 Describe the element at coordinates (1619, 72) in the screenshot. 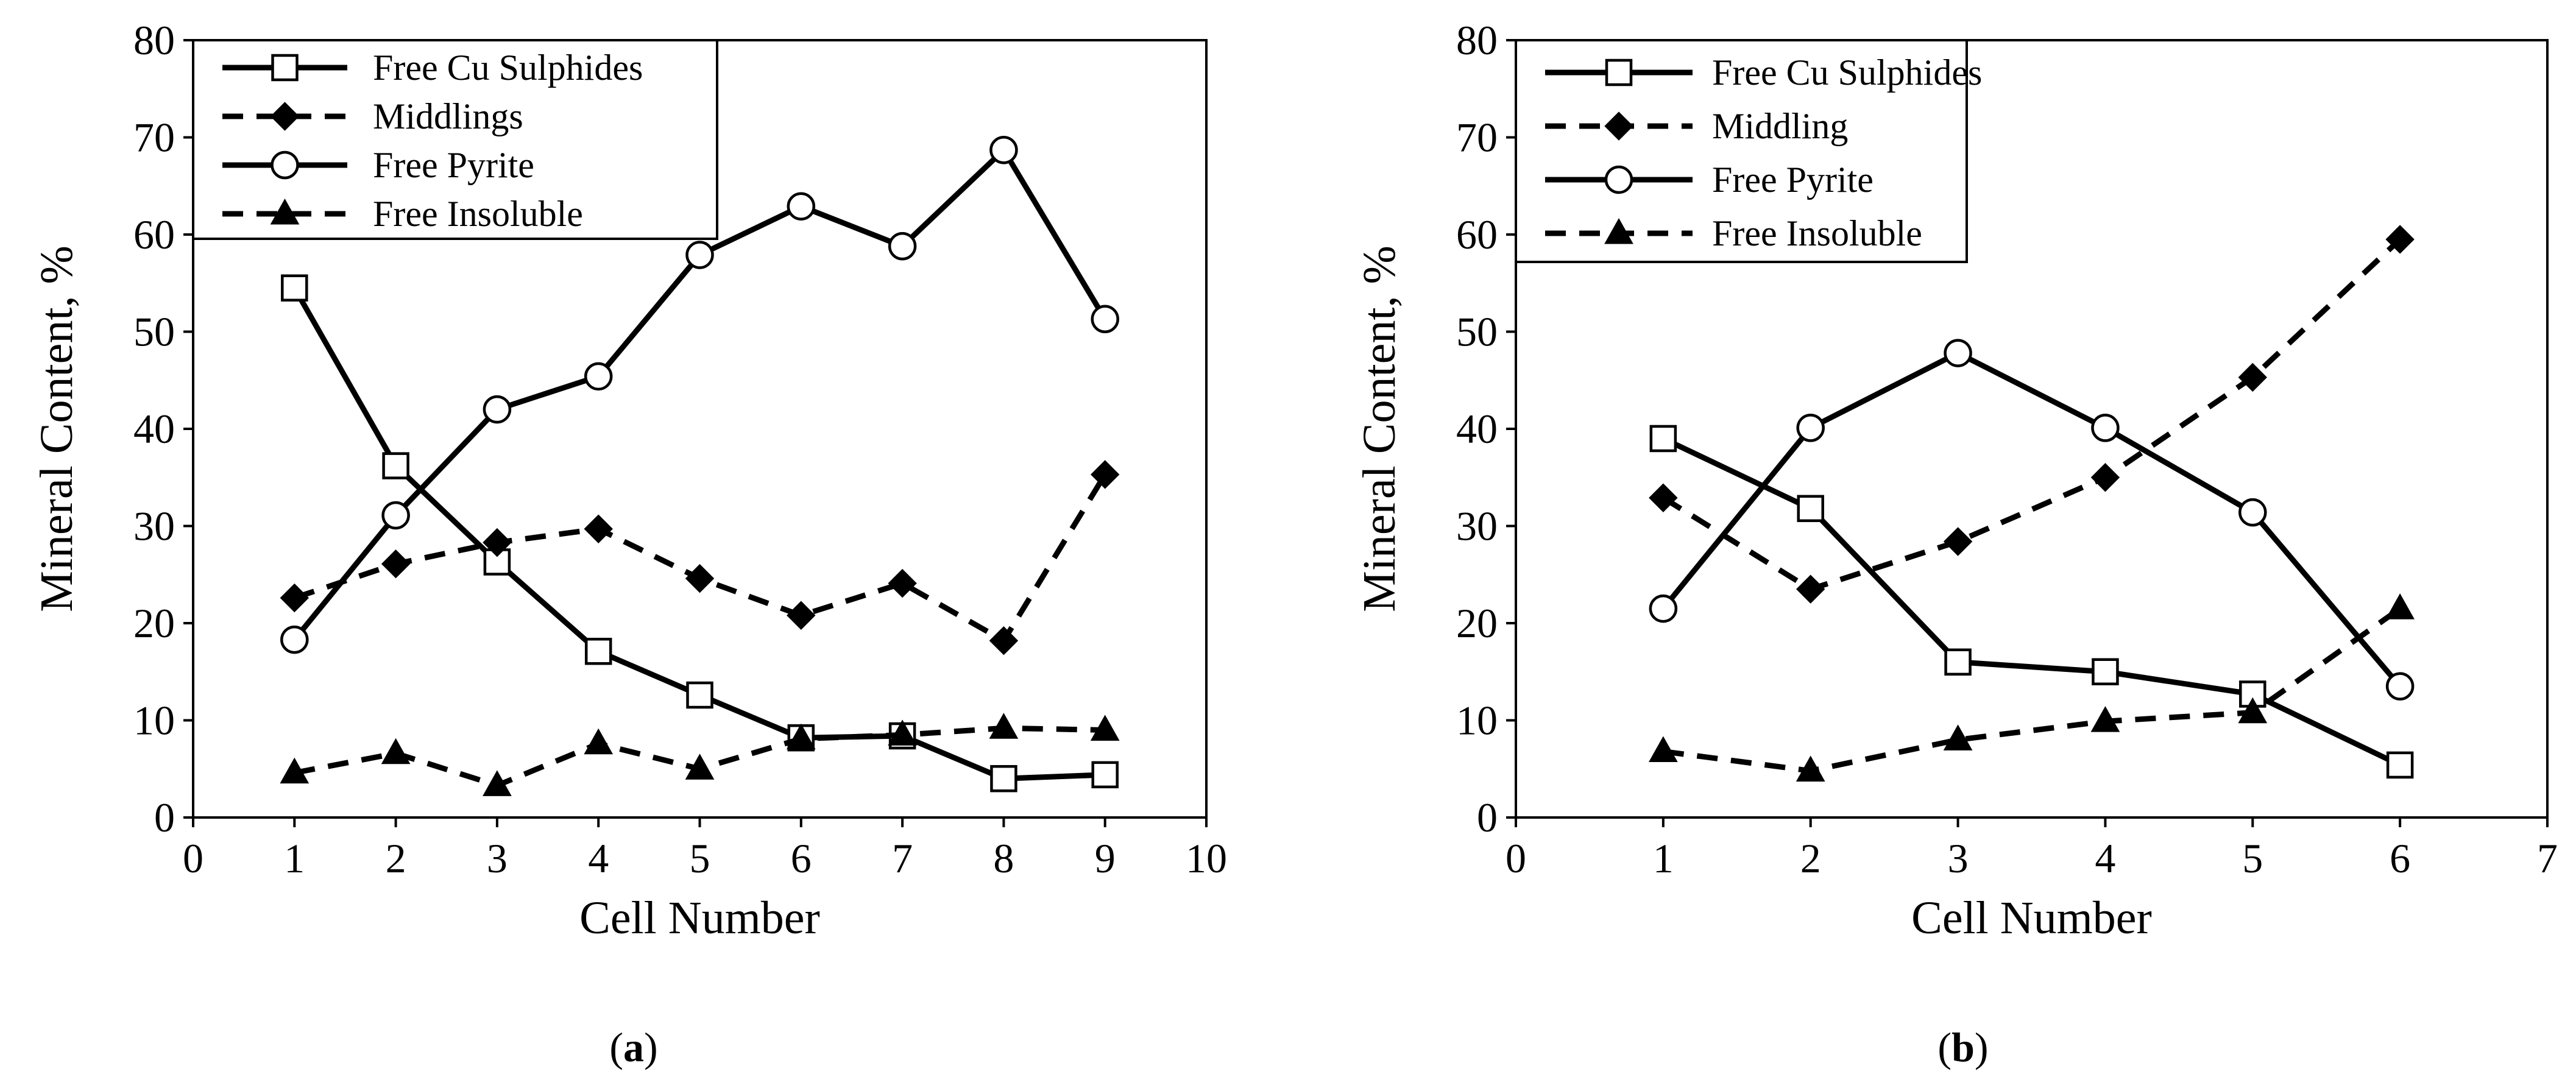

I see `legend-marker-free-cu-sulphides-b` at that location.